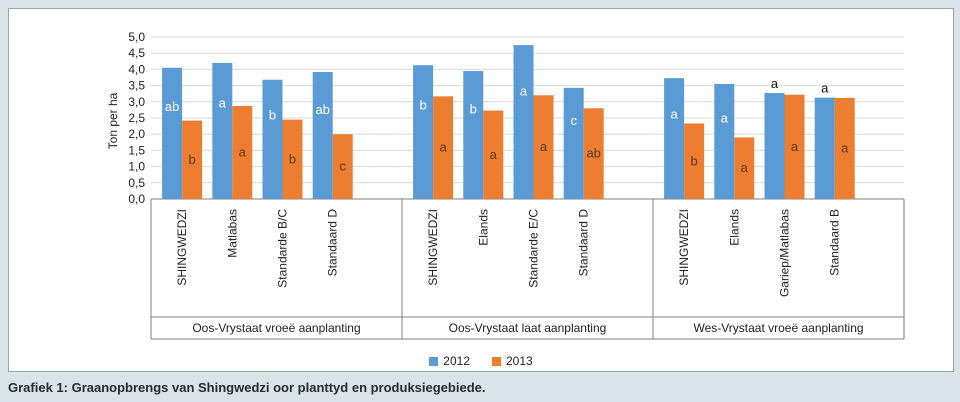 The image size is (960, 402). Describe the element at coordinates (496, 361) in the screenshot. I see `legend-swatch-2013` at that location.